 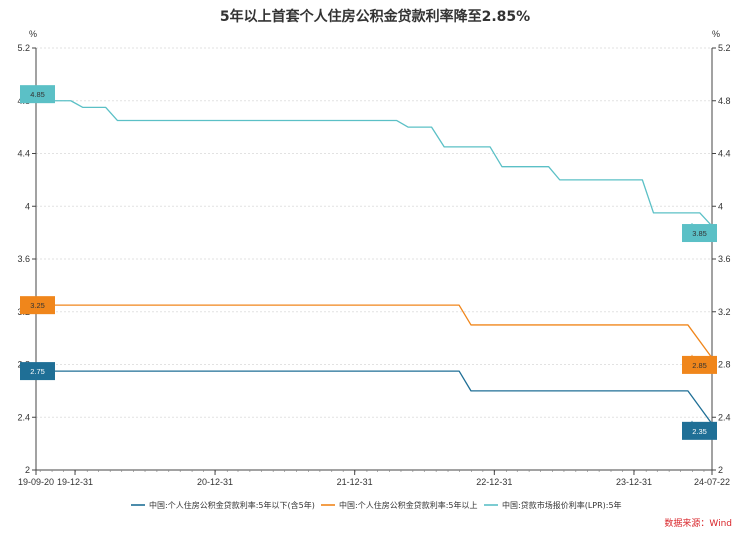 I want to click on x-tick-label: 19-12-31, so click(x=75, y=482).